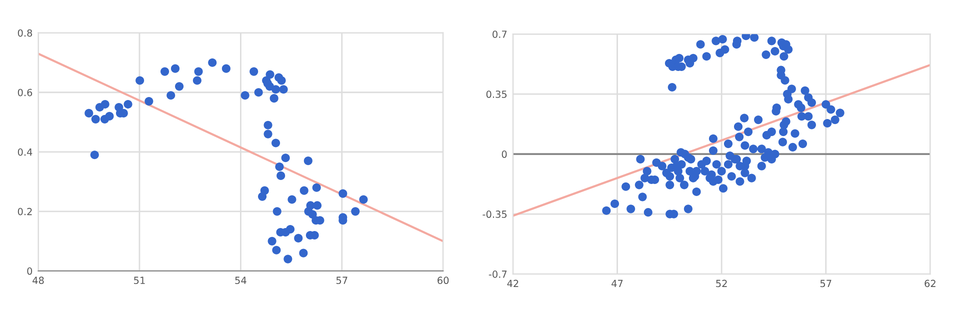 The width and height of the screenshot is (957, 310). What do you see at coordinates (494, 214) in the screenshot?
I see `y-tick-label: -0.35` at bounding box center [494, 214].